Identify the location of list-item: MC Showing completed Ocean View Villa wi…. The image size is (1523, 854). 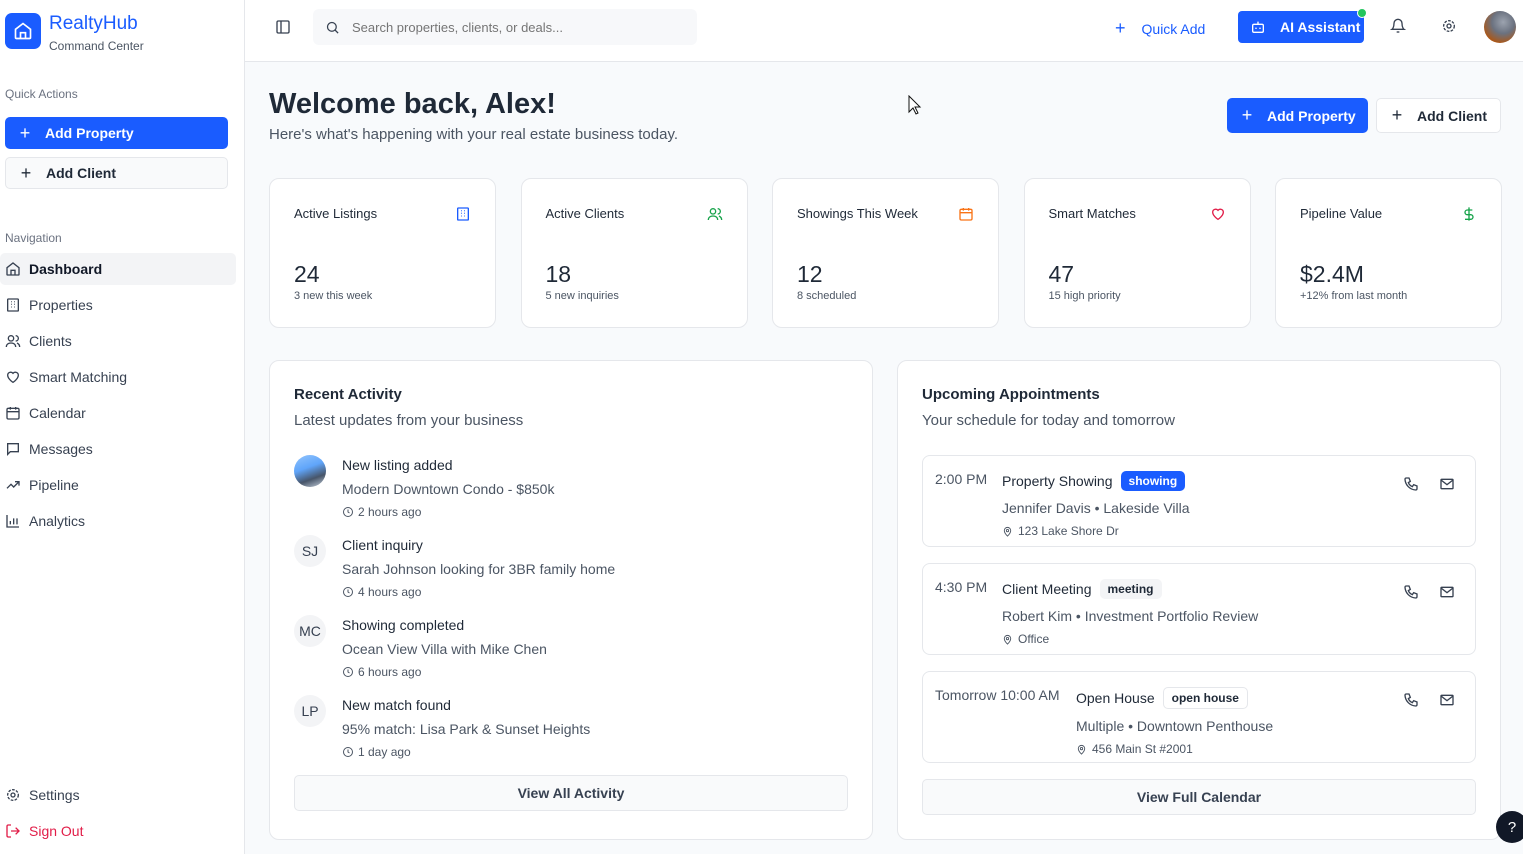
(564, 650).